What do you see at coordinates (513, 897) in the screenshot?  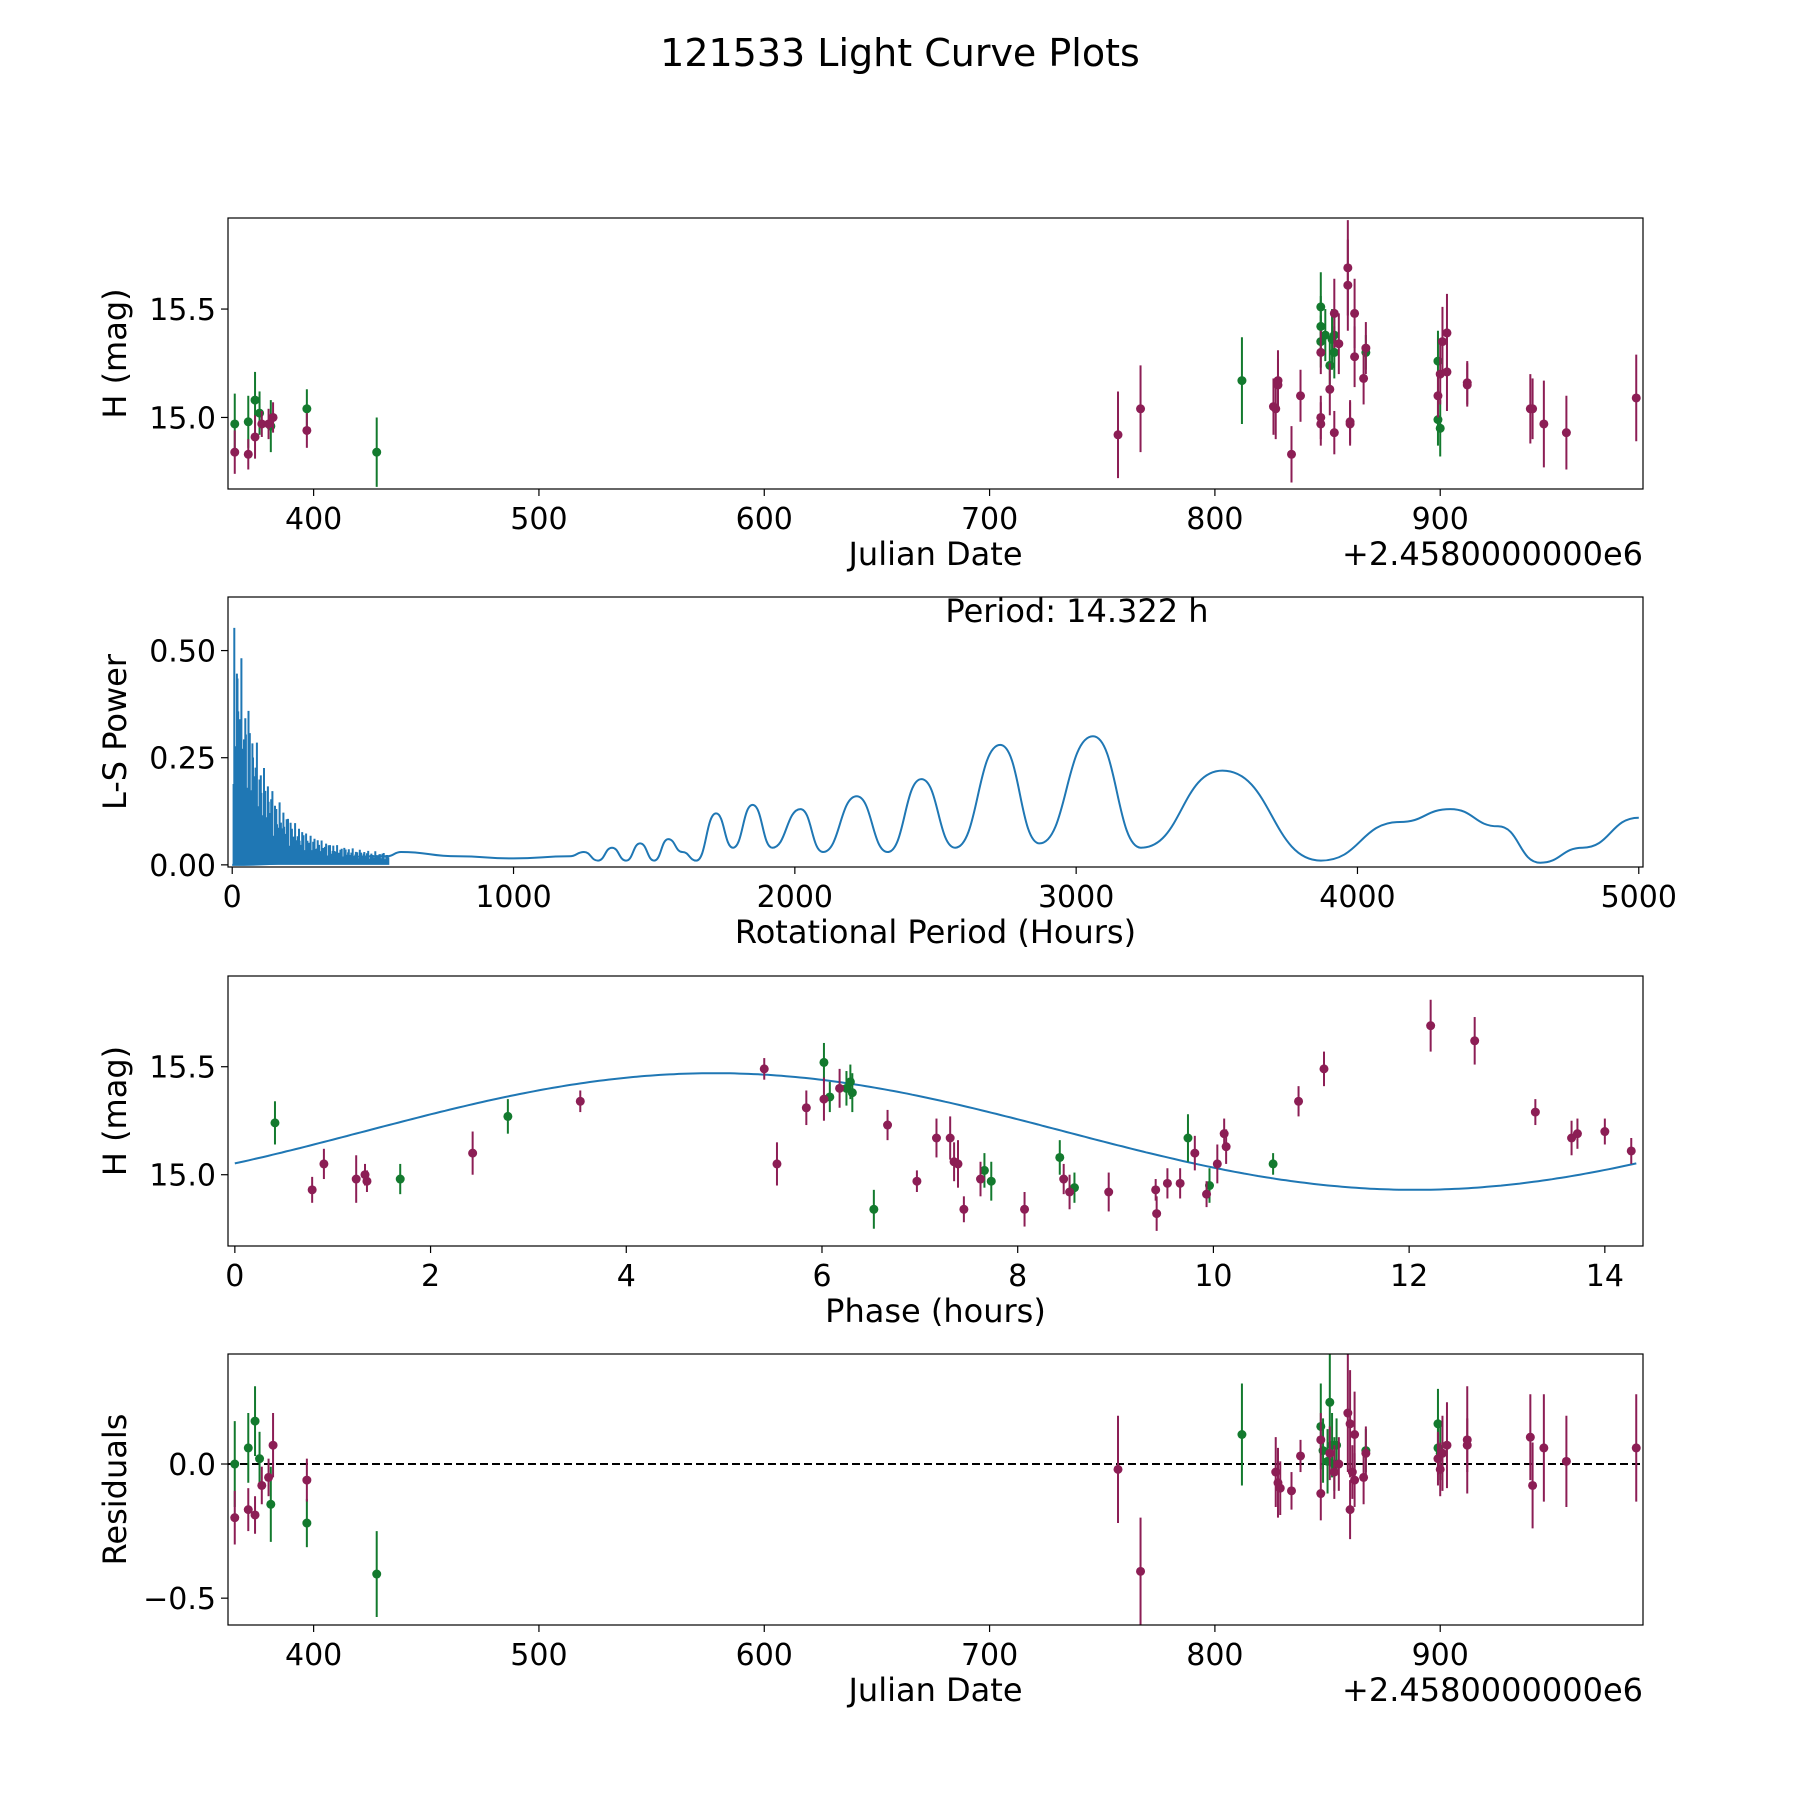 I see `x-tick-label: 1000` at bounding box center [513, 897].